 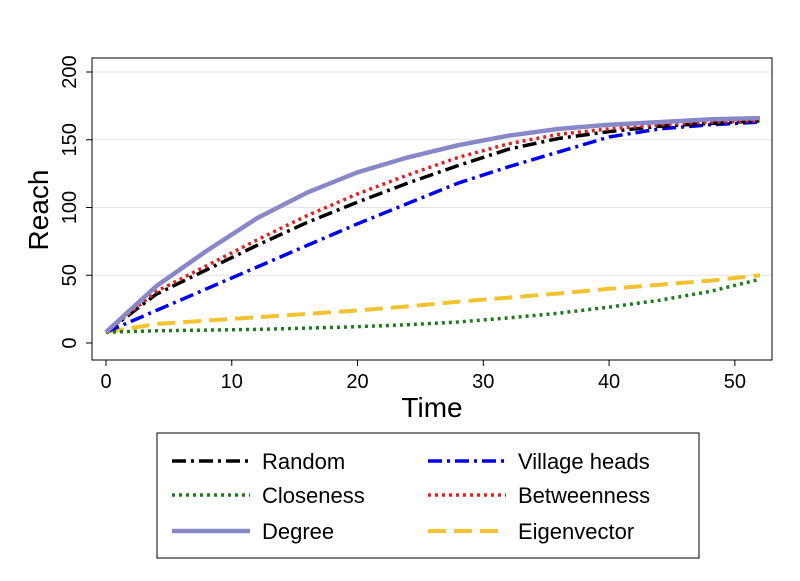 I want to click on y-tick-label-1: 50, so click(x=70, y=275).